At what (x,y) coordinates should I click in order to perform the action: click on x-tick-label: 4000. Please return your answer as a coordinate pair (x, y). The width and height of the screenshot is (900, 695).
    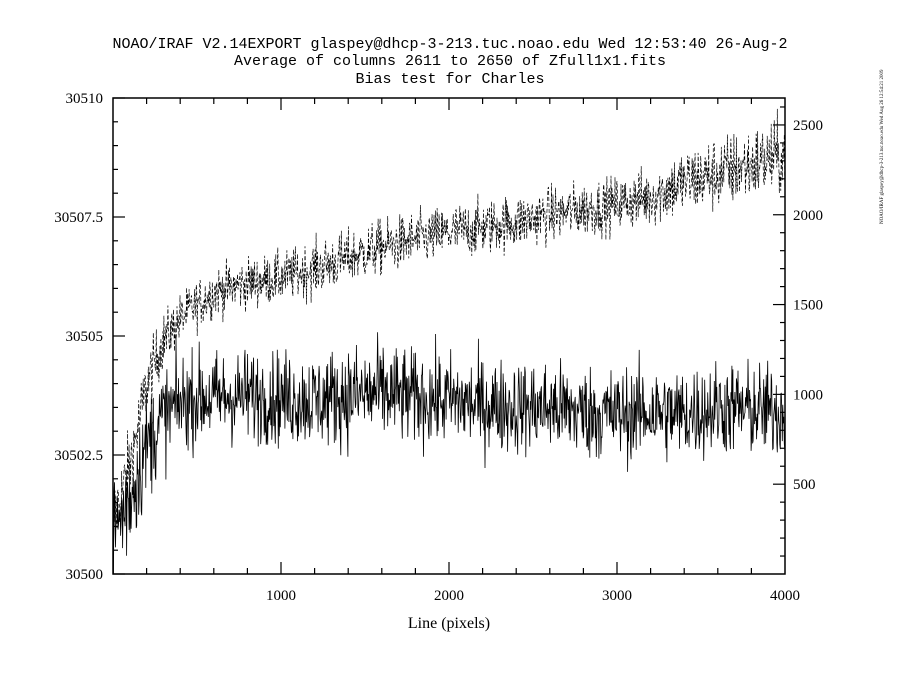
    Looking at the image, I should click on (785, 596).